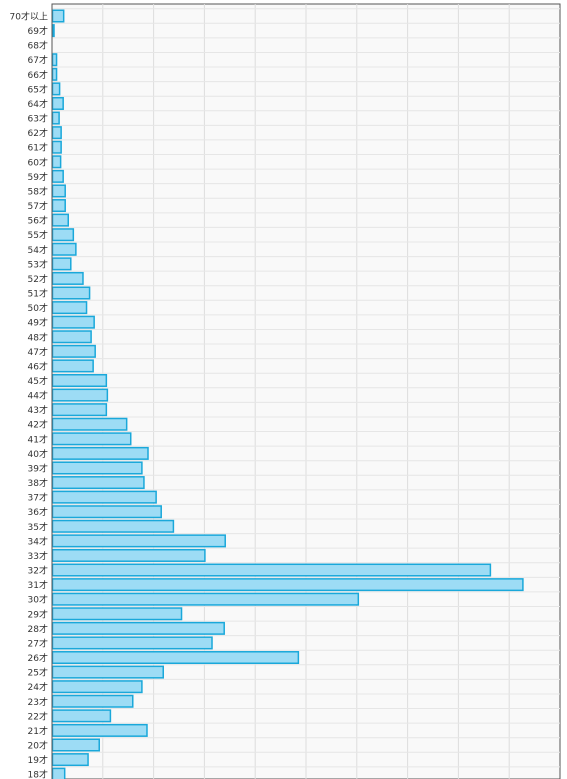 This screenshot has height=779, width=567. I want to click on category-tick-label: 32才, so click(38, 571).